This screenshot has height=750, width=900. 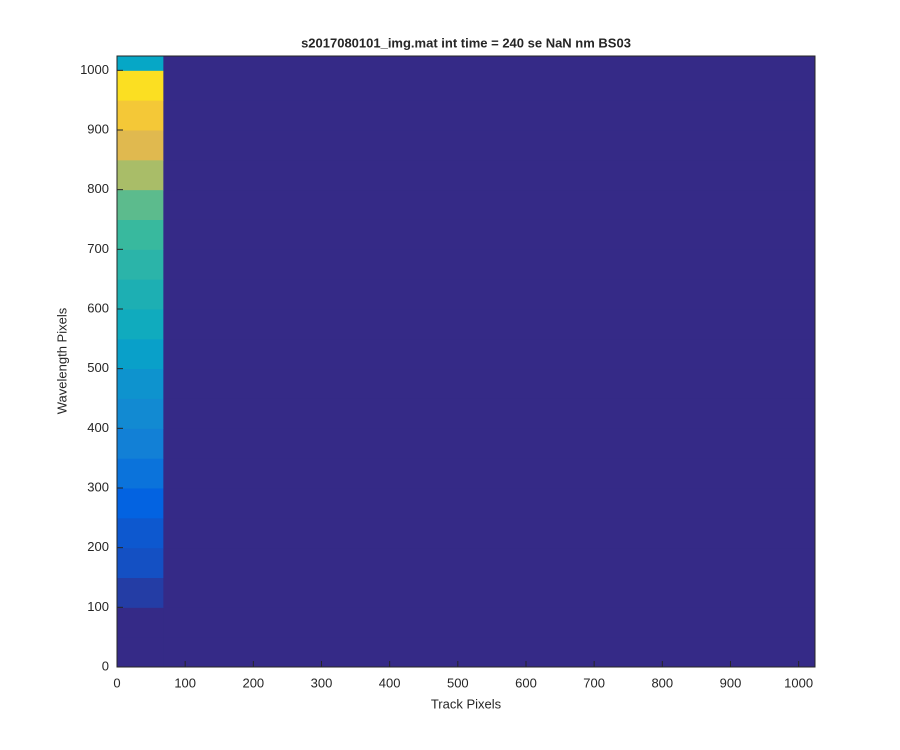 I want to click on y-tick-label: 0, so click(x=105, y=665).